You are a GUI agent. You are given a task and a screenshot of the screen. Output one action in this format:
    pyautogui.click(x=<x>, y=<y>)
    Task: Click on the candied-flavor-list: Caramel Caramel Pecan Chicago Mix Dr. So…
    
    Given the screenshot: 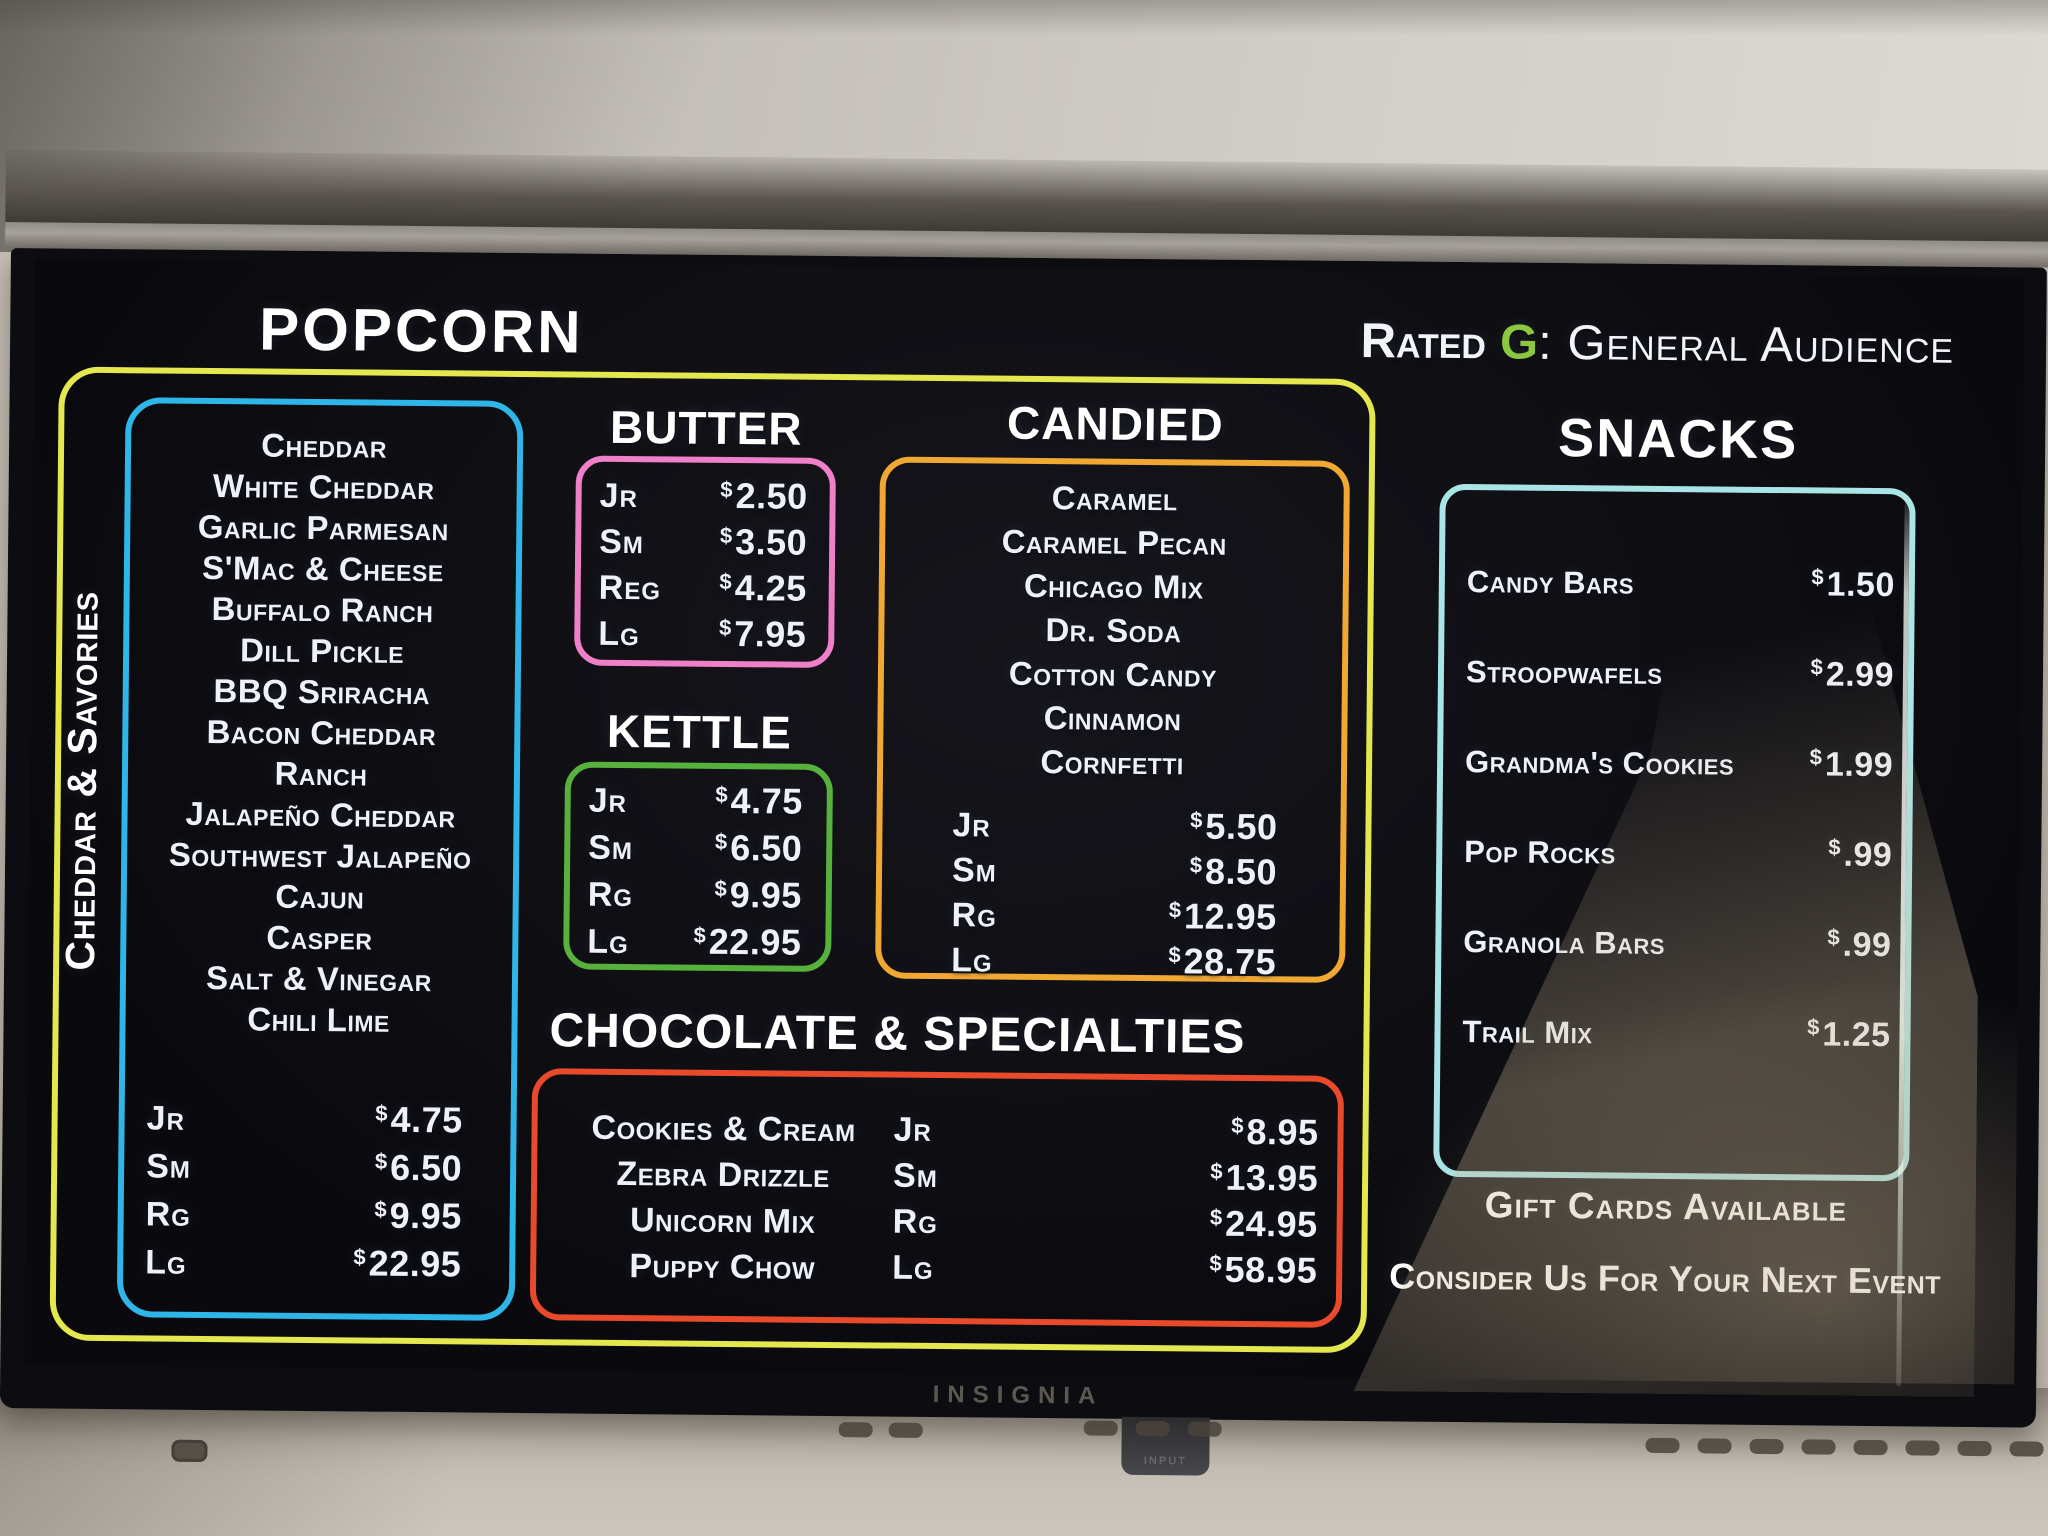 What is the action you would take?
    pyautogui.click(x=1113, y=624)
    